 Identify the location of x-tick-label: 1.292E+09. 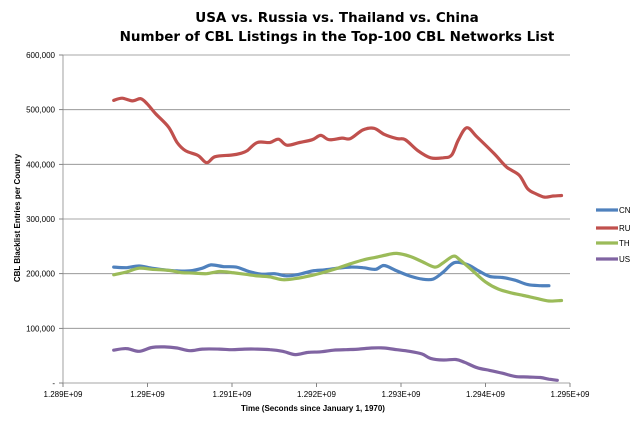
(316, 394).